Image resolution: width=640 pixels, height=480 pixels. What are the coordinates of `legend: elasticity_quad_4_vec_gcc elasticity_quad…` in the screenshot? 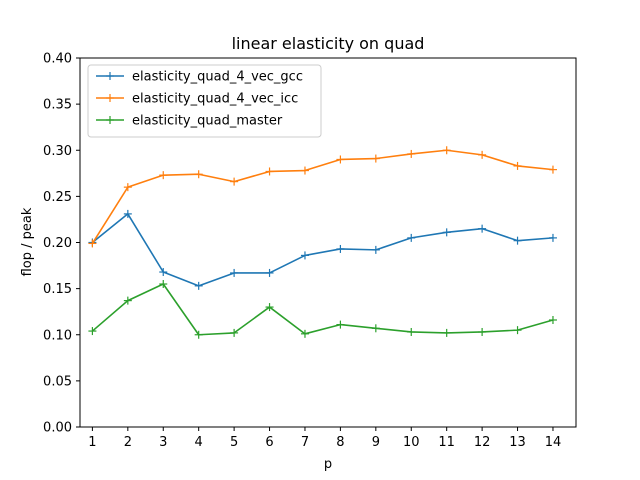 It's located at (204, 101).